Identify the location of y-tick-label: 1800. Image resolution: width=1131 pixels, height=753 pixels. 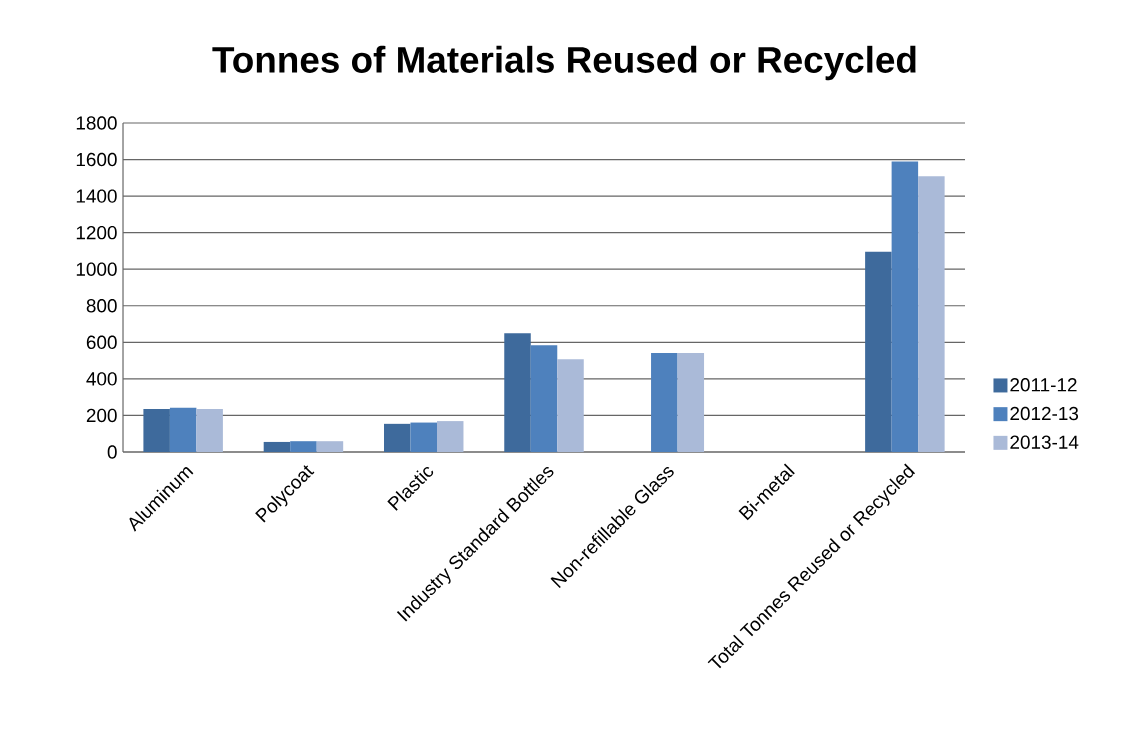
(96, 123).